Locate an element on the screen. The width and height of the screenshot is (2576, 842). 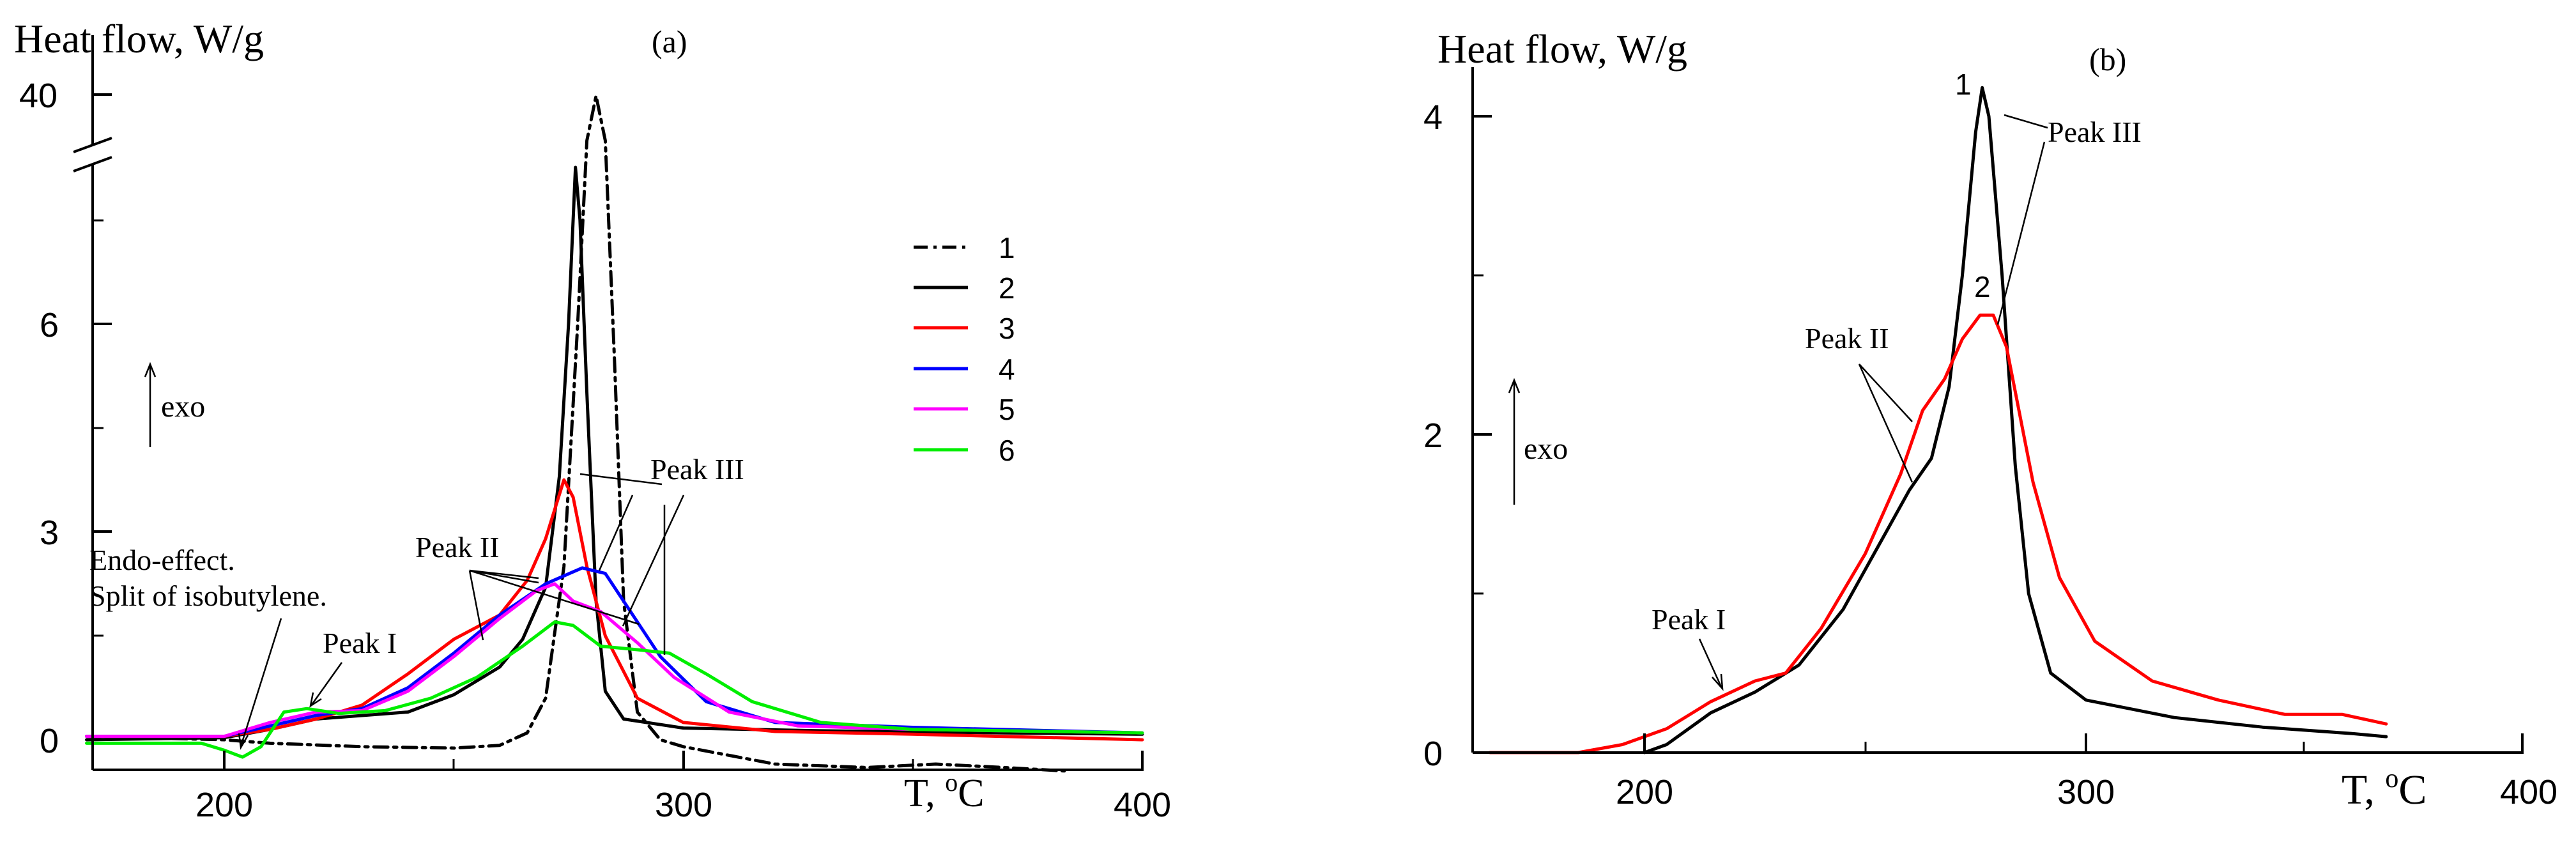
panel-b-y-tick-label-0: 0 is located at coordinates (1433, 754).